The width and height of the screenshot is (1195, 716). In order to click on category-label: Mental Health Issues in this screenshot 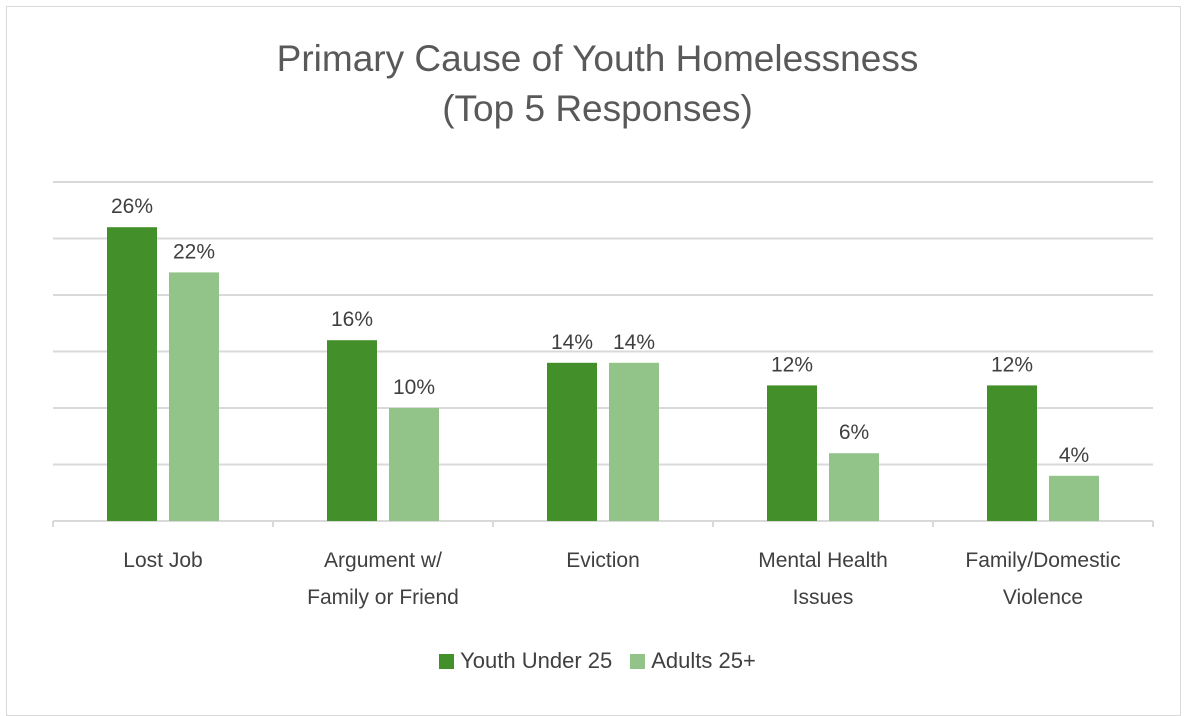, I will do `click(823, 579)`.